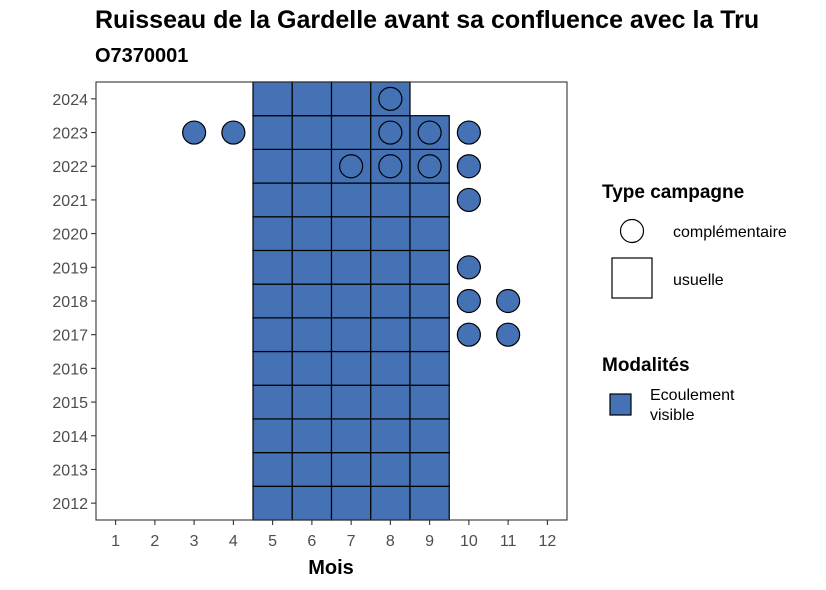  Describe the element at coordinates (311, 541) in the screenshot. I see `x-tick-label: 6` at that location.